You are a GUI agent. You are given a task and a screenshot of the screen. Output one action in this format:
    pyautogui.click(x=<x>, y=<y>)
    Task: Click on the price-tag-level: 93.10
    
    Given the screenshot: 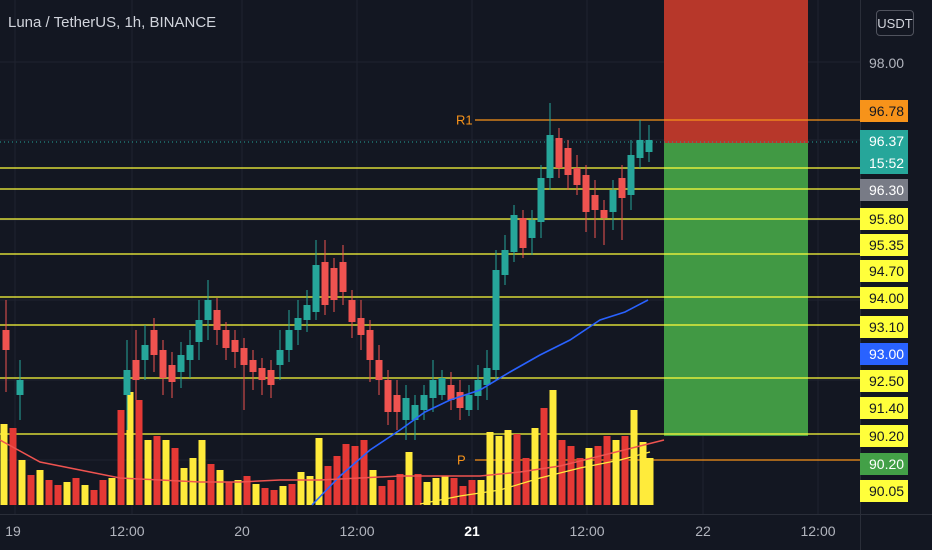 What is the action you would take?
    pyautogui.click(x=884, y=327)
    